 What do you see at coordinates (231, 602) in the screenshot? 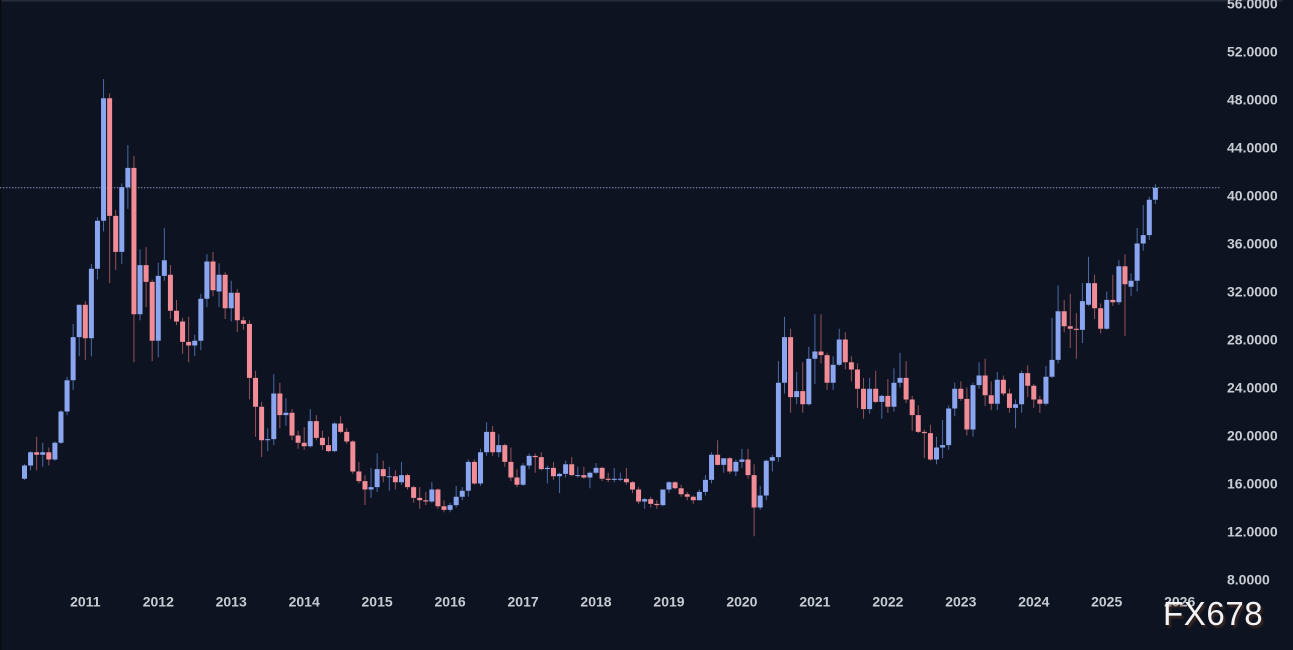
I see `svg-text: 2013` at bounding box center [231, 602].